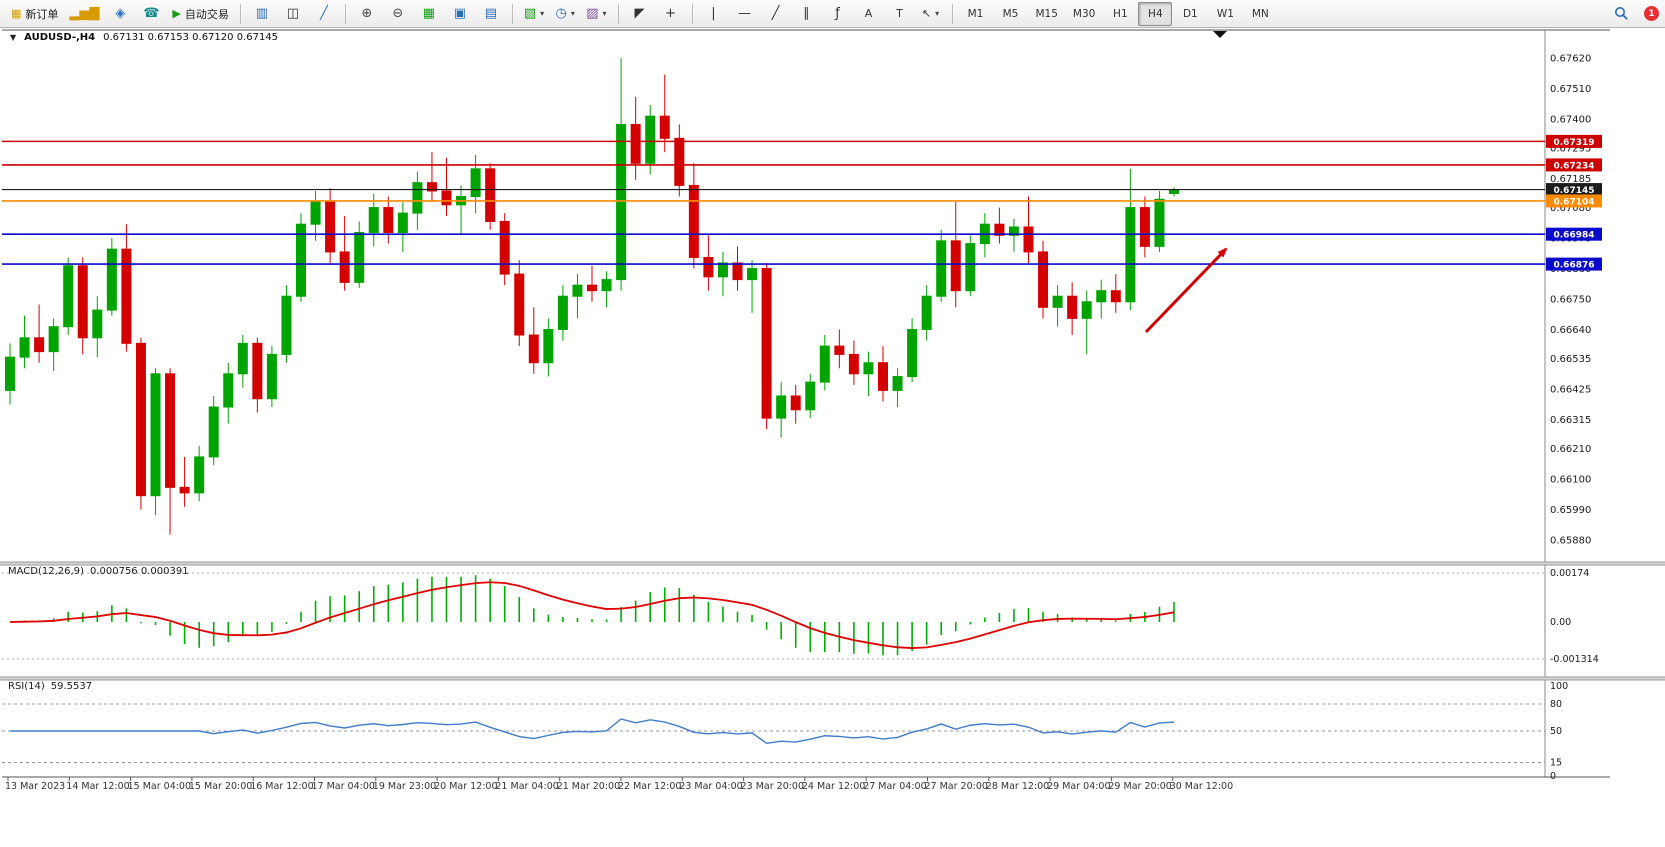  What do you see at coordinates (1260, 13) in the screenshot?
I see `timeframe-button-mn: MN` at bounding box center [1260, 13].